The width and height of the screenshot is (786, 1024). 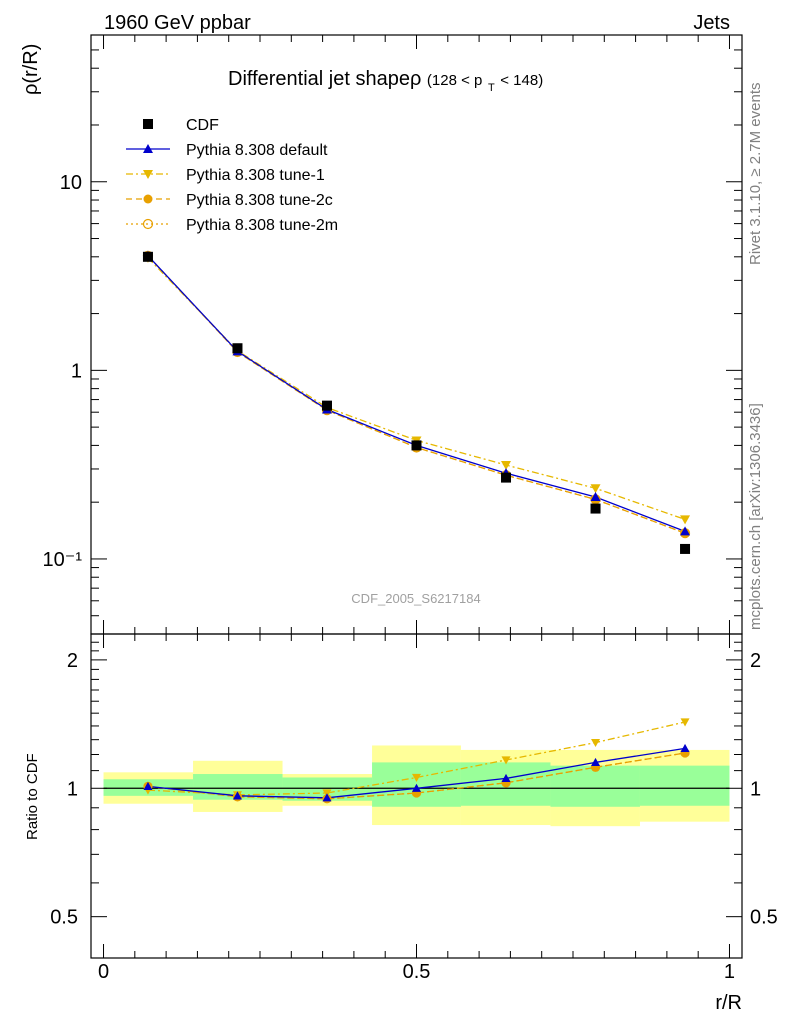 What do you see at coordinates (103, 972) in the screenshot?
I see `x-tick-label: 0` at bounding box center [103, 972].